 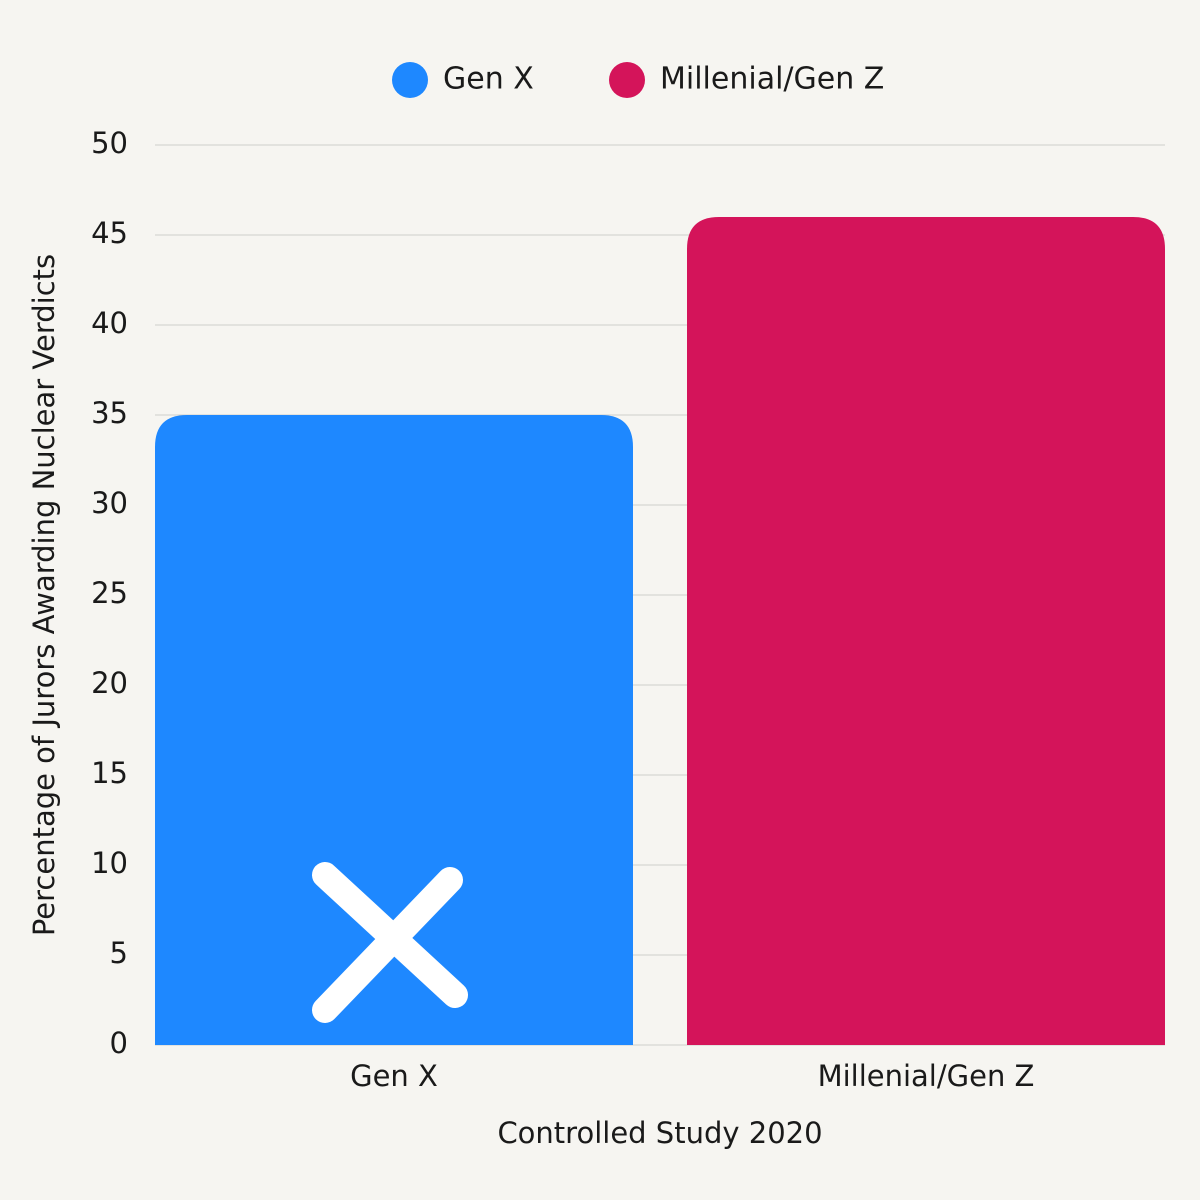 I want to click on y-tick-label: 0, so click(x=119, y=1043).